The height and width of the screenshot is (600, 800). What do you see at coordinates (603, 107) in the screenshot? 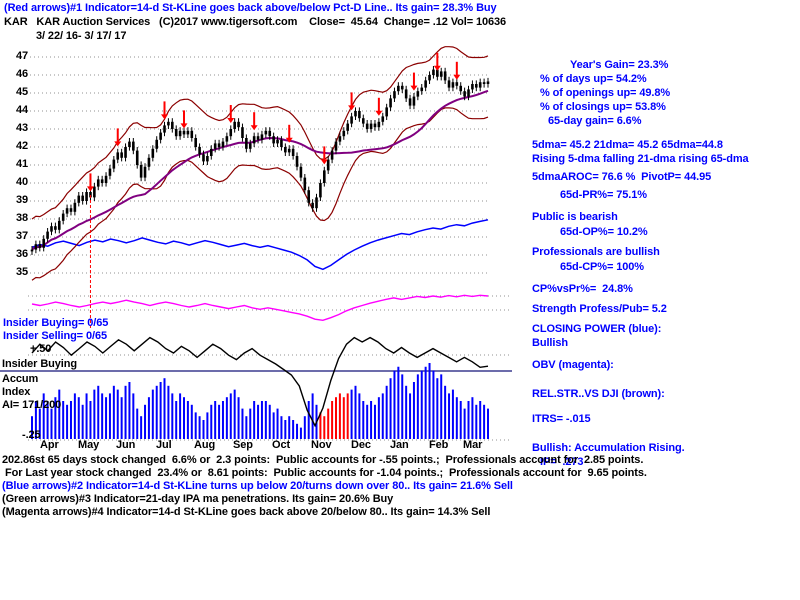
I see `right-panel-stat: % of closings up= 53.8%` at bounding box center [603, 107].